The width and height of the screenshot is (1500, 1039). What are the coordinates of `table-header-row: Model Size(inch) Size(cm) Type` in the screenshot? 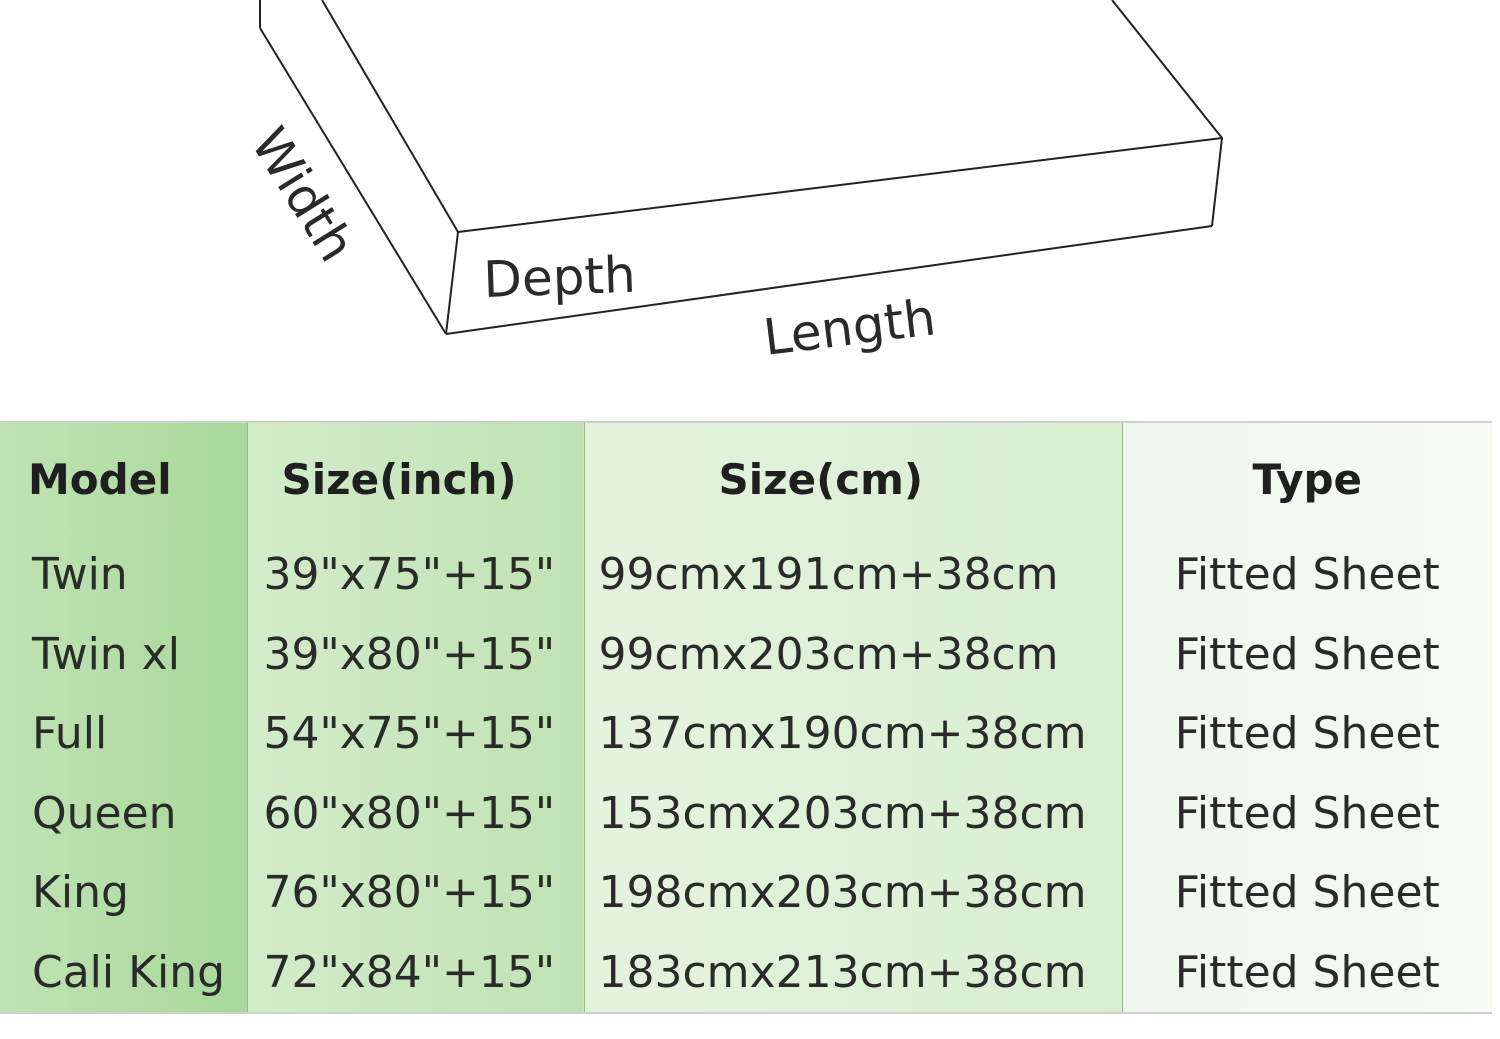 It's located at (746, 478).